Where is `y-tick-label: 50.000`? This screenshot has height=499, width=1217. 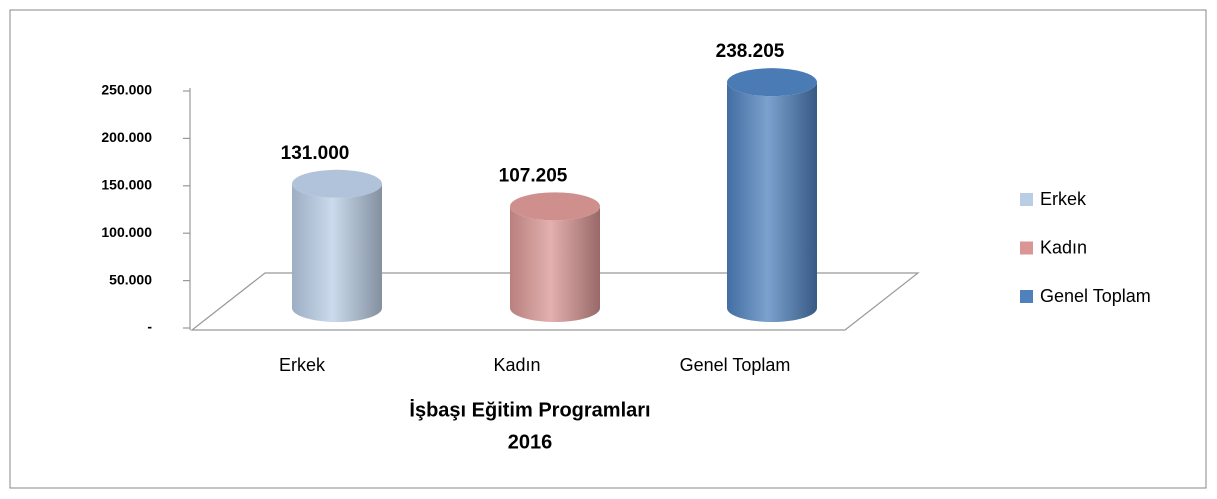 y-tick-label: 50.000 is located at coordinates (130, 279).